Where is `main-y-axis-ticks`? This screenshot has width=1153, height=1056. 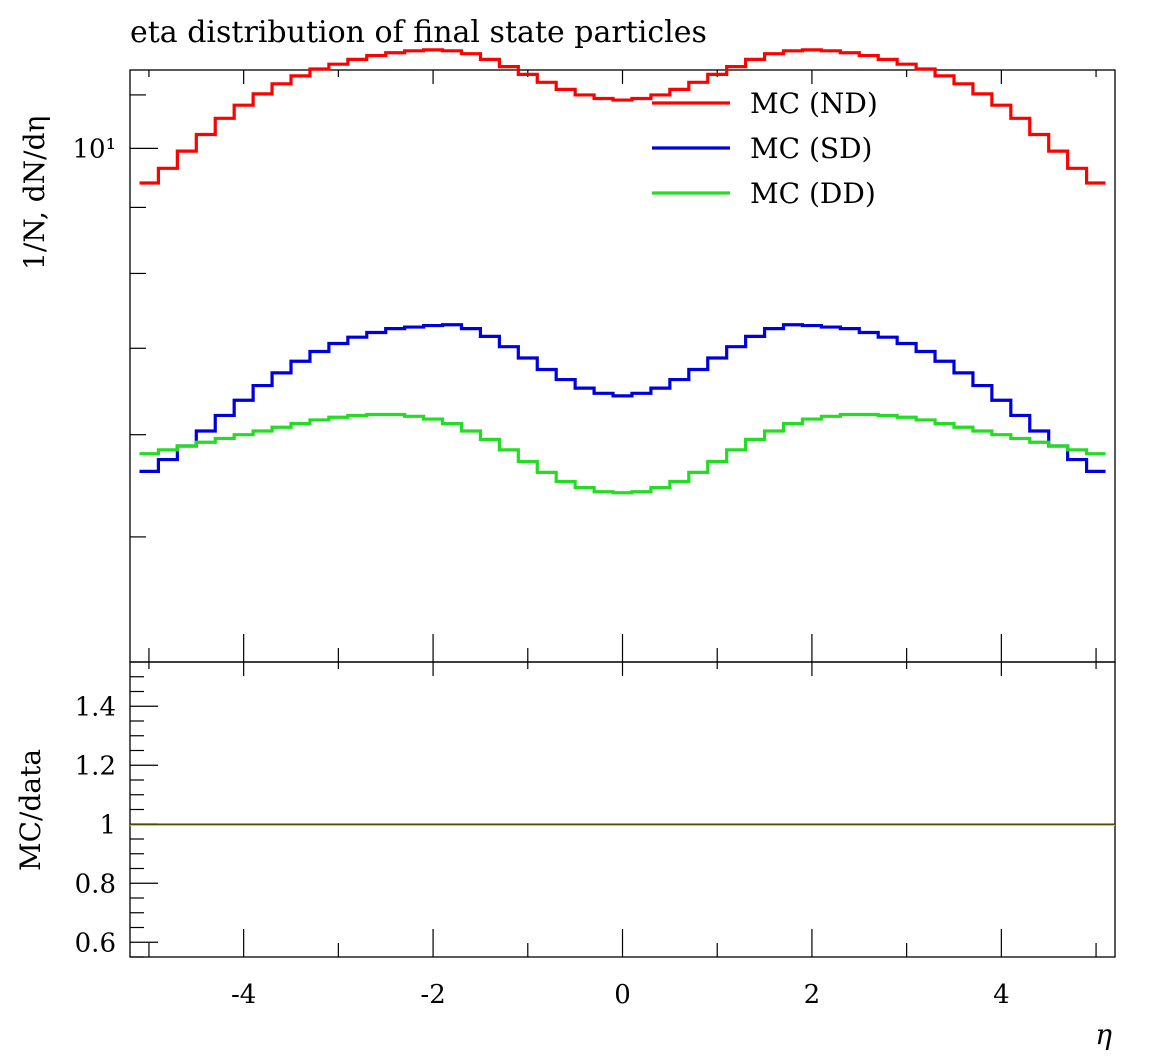 main-y-axis-ticks is located at coordinates (144, 316).